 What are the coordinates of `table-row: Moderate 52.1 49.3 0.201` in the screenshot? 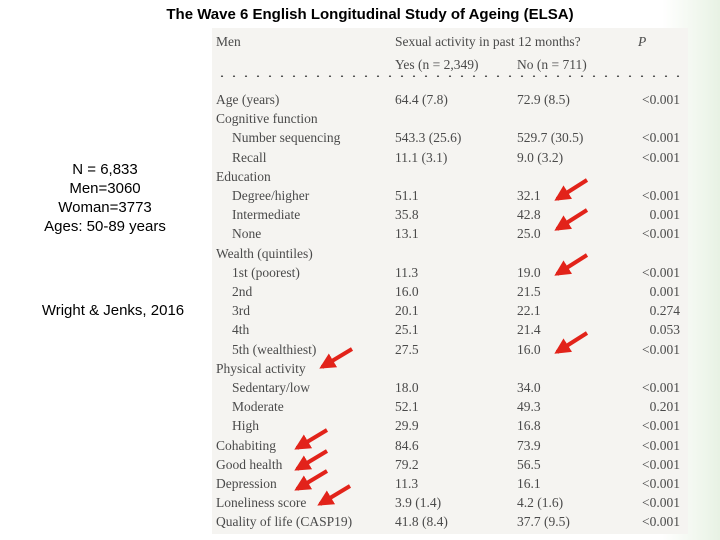 It's located at (450, 408).